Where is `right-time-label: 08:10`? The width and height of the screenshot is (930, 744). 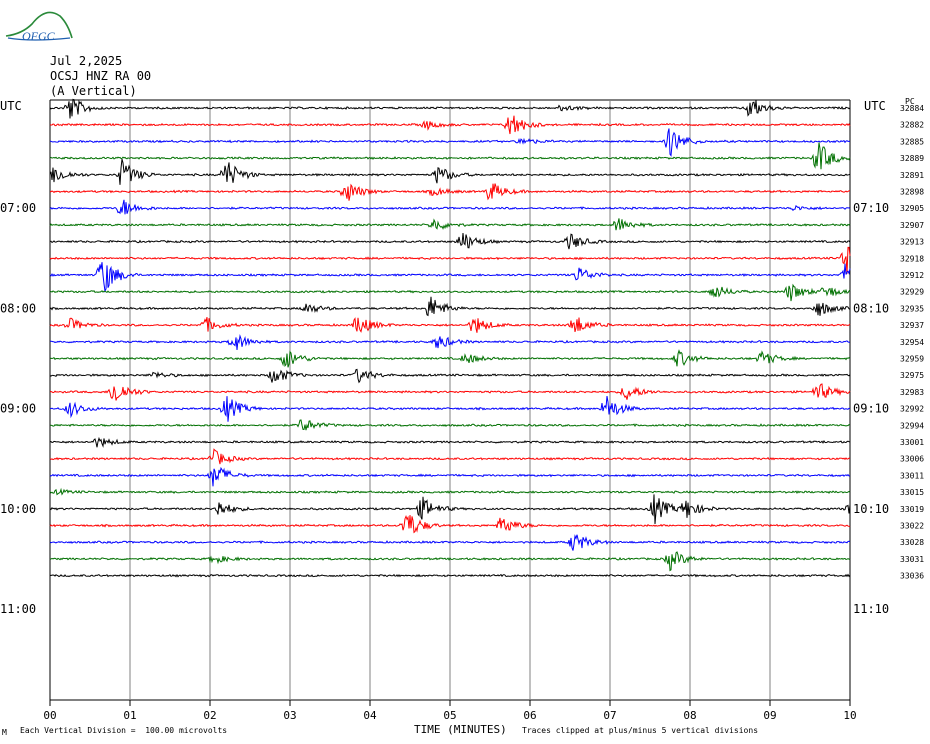 right-time-label: 08:10 is located at coordinates (871, 308).